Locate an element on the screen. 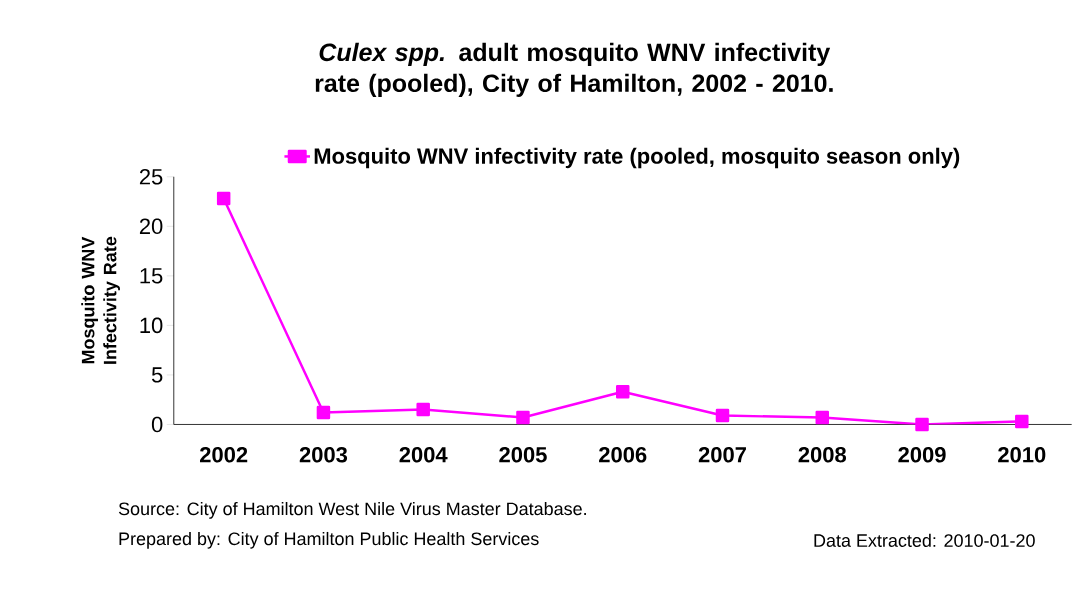  y-tick-label: 10 is located at coordinates (151, 325).